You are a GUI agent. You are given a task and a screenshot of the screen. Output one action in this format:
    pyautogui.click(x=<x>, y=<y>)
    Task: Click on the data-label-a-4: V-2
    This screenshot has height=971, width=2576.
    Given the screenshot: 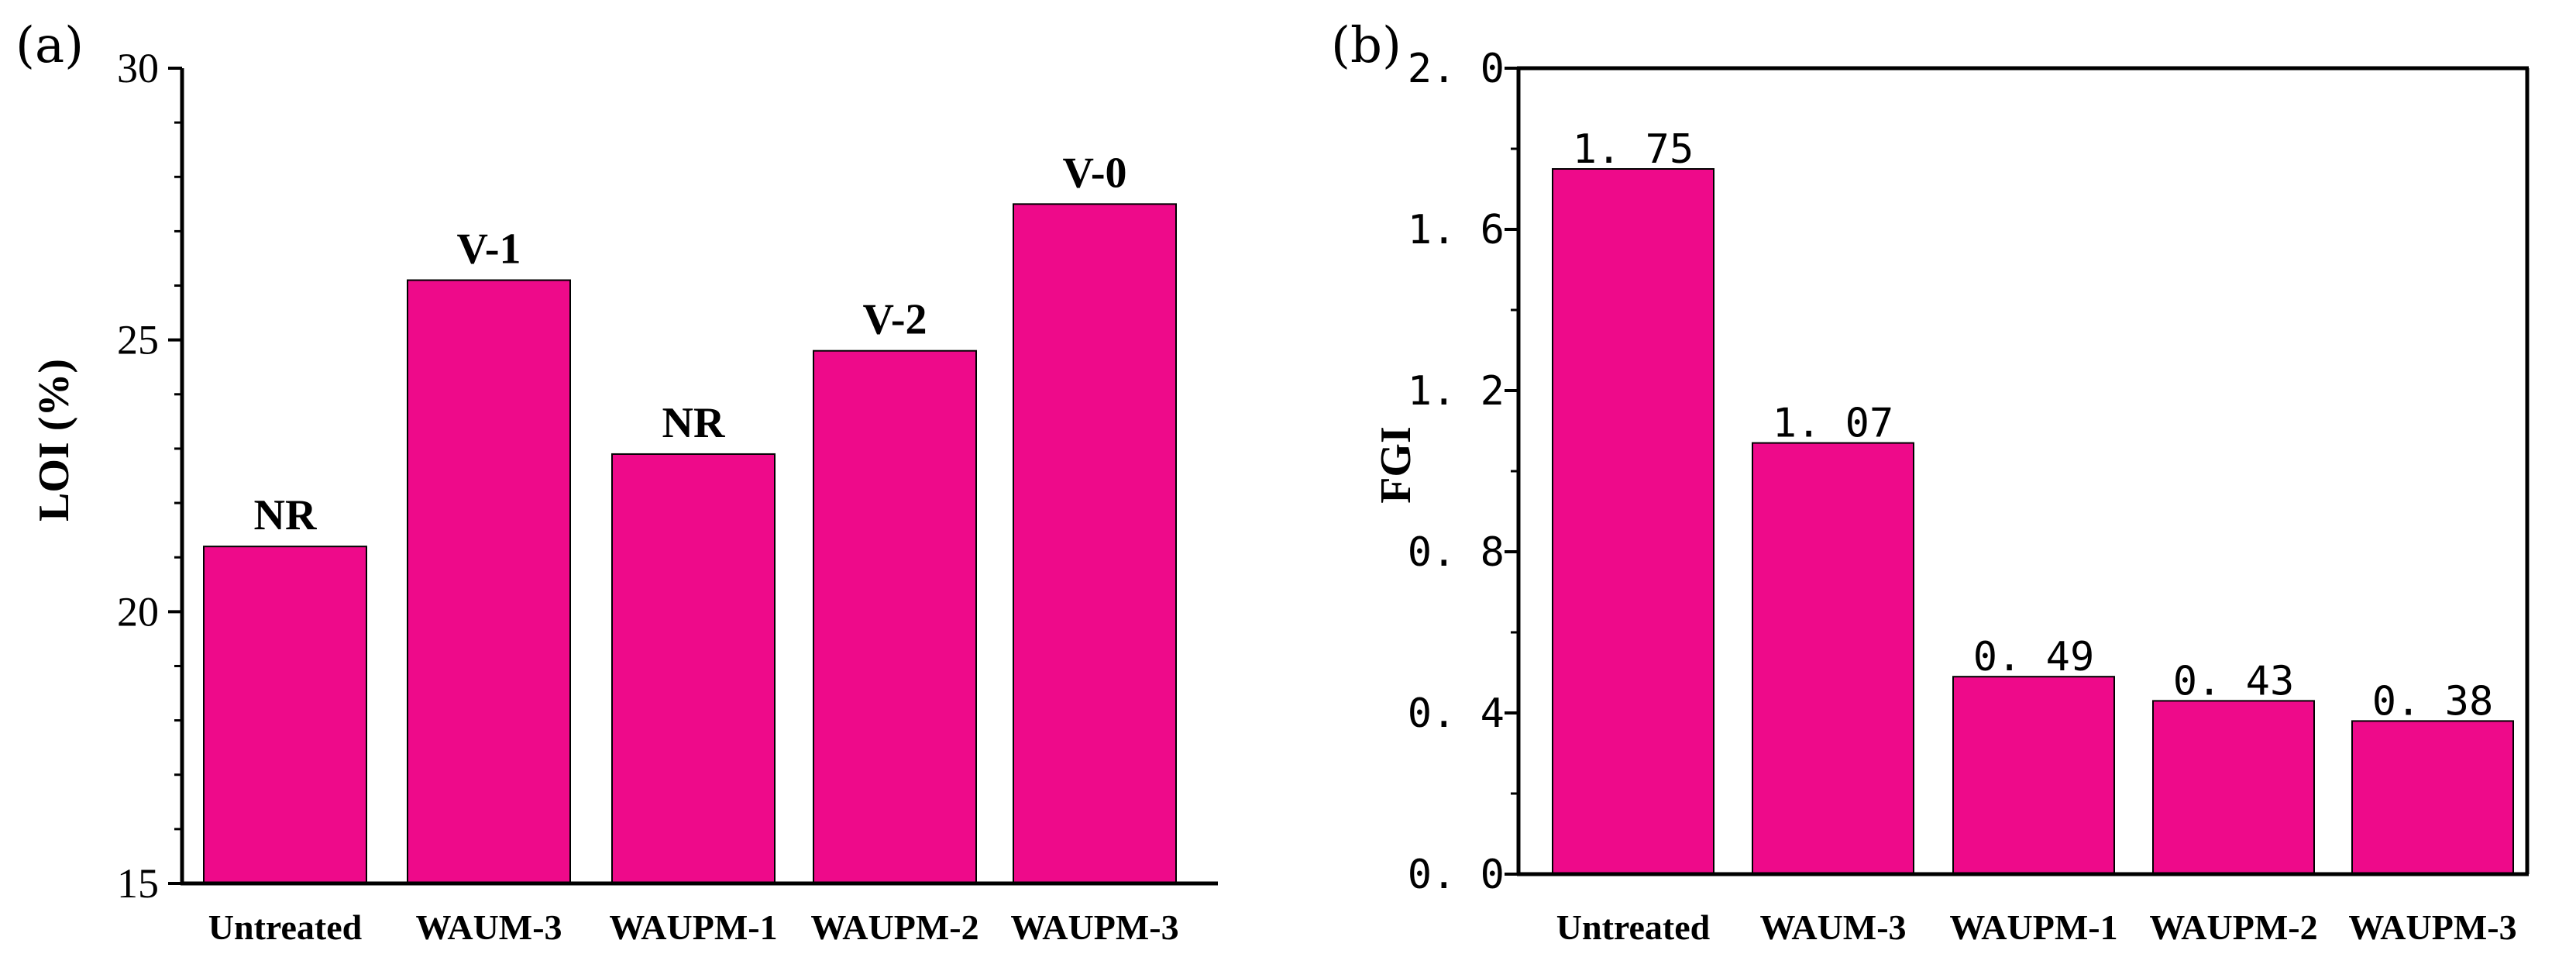 What is the action you would take?
    pyautogui.click(x=895, y=320)
    